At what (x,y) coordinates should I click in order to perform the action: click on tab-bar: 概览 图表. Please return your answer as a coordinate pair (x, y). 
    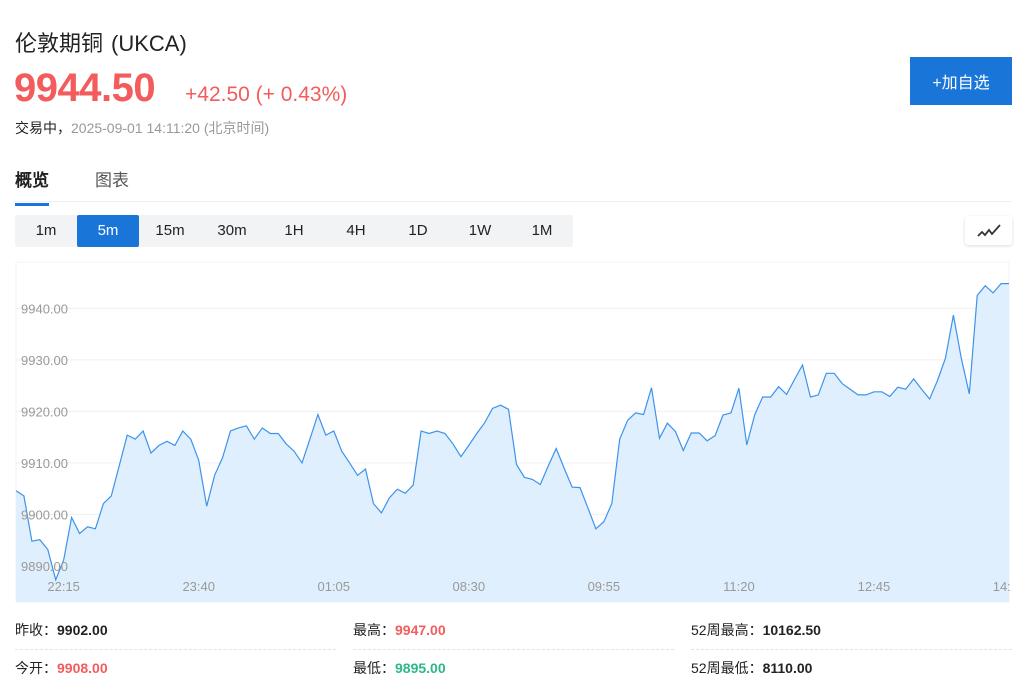
    Looking at the image, I should click on (72, 186).